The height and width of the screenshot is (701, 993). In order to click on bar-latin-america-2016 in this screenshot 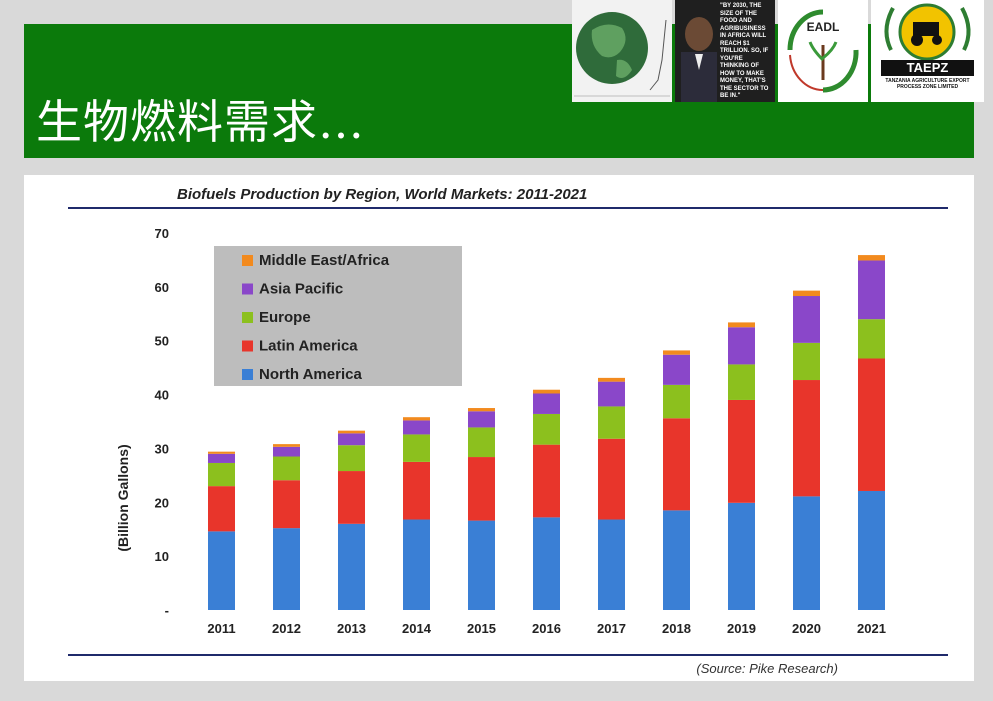, I will do `click(546, 481)`.